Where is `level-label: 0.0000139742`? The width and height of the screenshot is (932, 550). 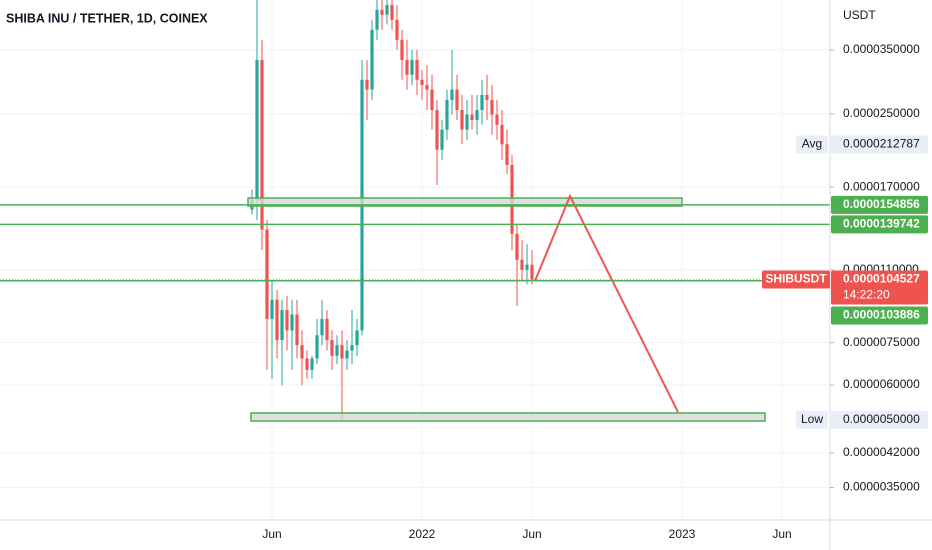
level-label: 0.0000139742 is located at coordinates (881, 224).